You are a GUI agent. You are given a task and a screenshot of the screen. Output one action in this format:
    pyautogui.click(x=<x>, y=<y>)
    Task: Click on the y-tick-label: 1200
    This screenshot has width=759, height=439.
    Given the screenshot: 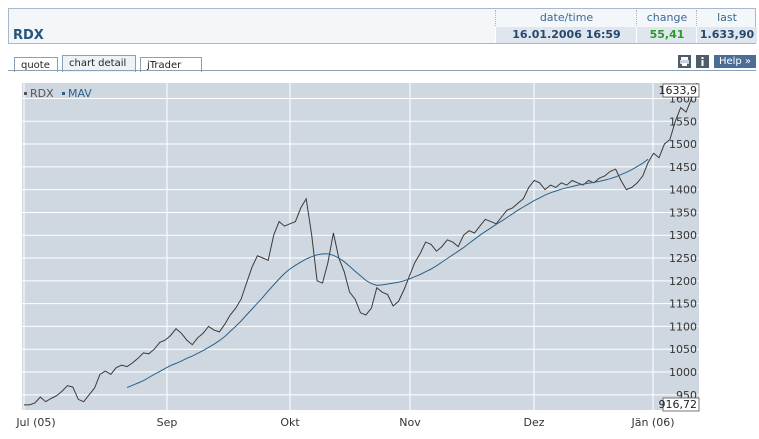 What is the action you would take?
    pyautogui.click(x=683, y=281)
    